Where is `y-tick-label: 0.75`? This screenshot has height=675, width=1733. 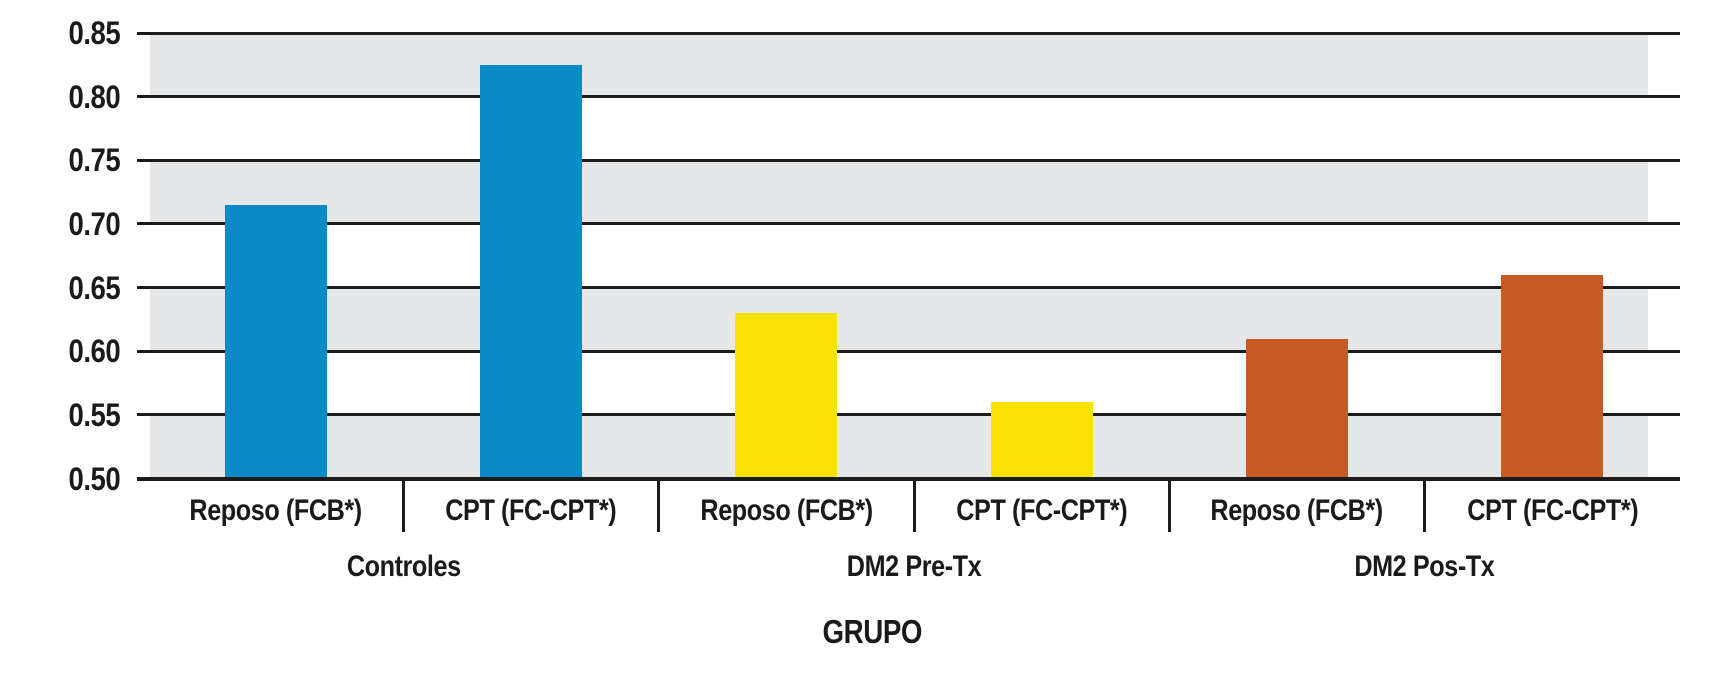
y-tick-label: 0.75 is located at coordinates (70, 160).